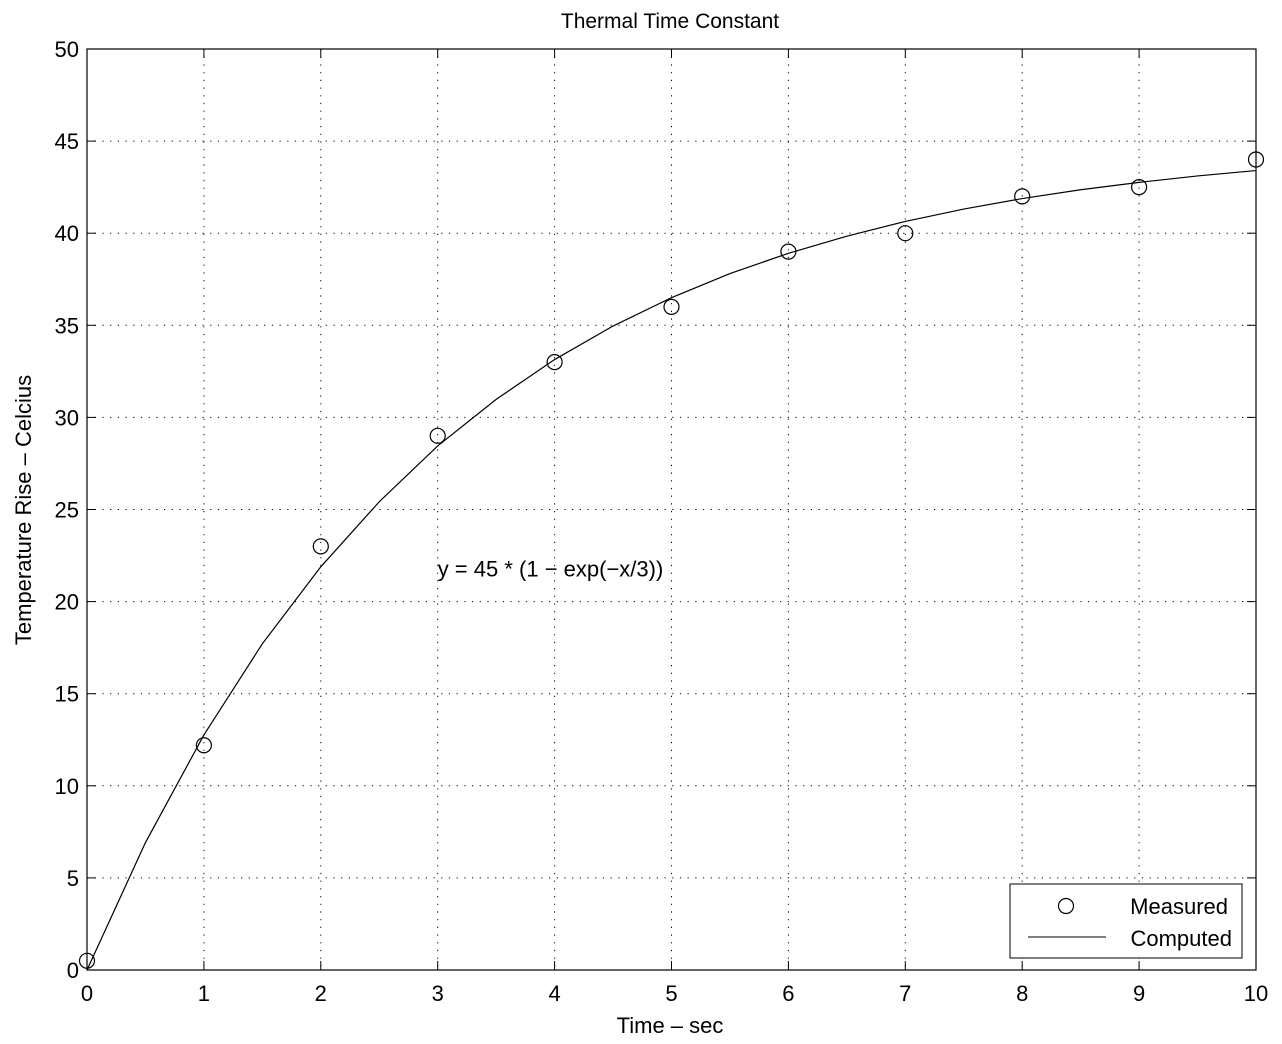 Image resolution: width=1282 pixels, height=1044 pixels. I want to click on legend-label-computed: Computed, so click(1181, 938).